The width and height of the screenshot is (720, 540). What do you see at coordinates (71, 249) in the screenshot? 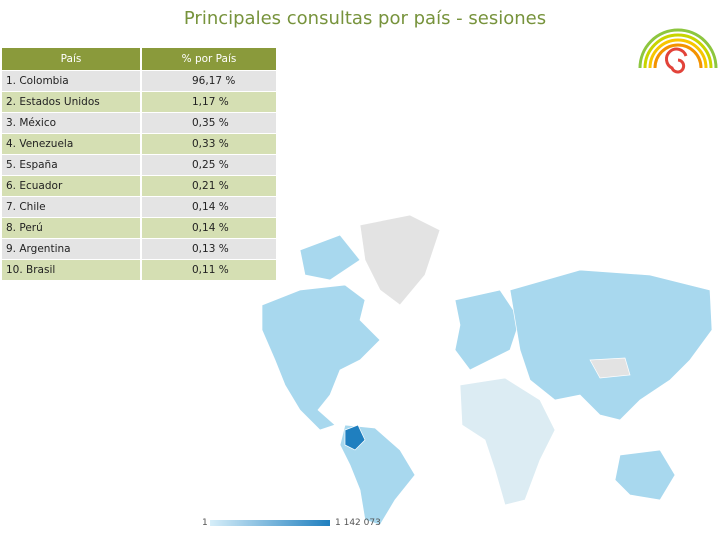
I see `country-cell: 9. Argentina` at bounding box center [71, 249].